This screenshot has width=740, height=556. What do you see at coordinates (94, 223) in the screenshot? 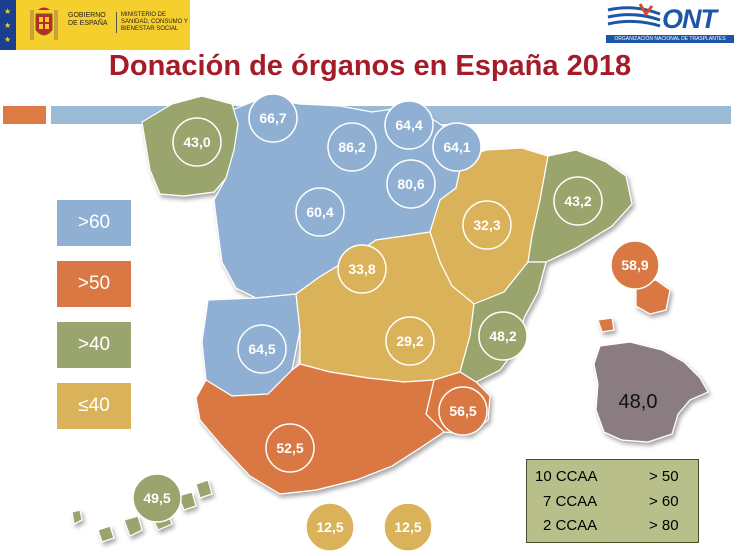
I see `legend-item-over-60: >60` at bounding box center [94, 223].